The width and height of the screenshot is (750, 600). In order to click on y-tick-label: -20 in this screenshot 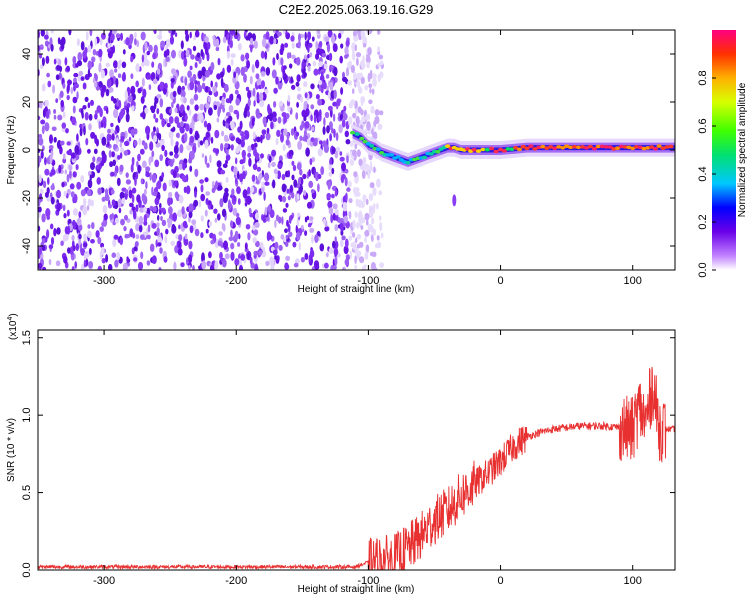, I will do `click(27, 198)`.